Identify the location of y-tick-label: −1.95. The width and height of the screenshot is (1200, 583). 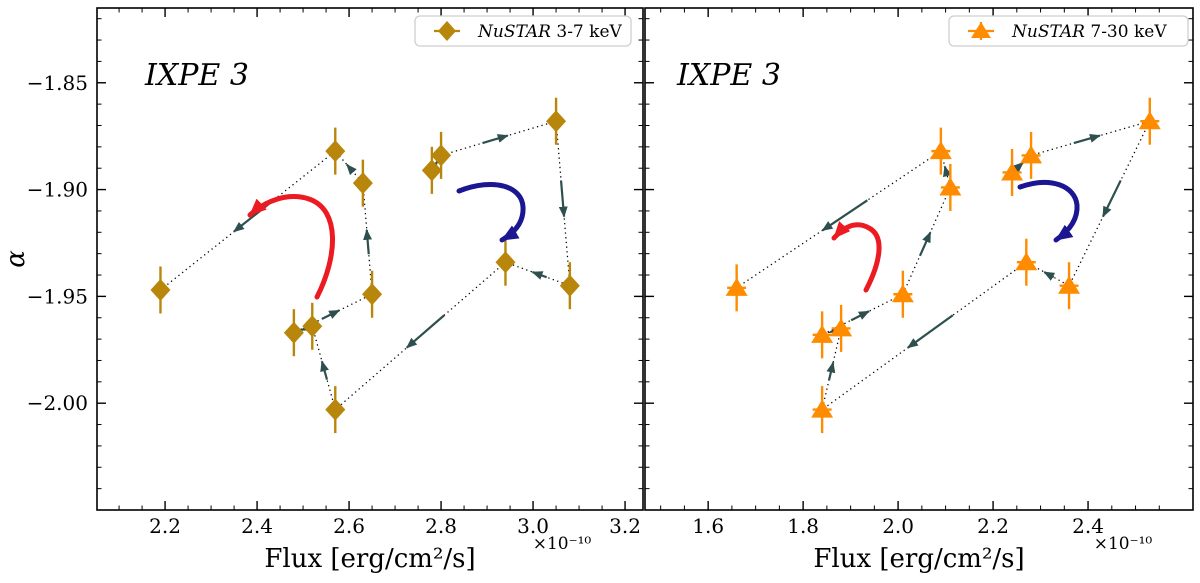
(57, 296).